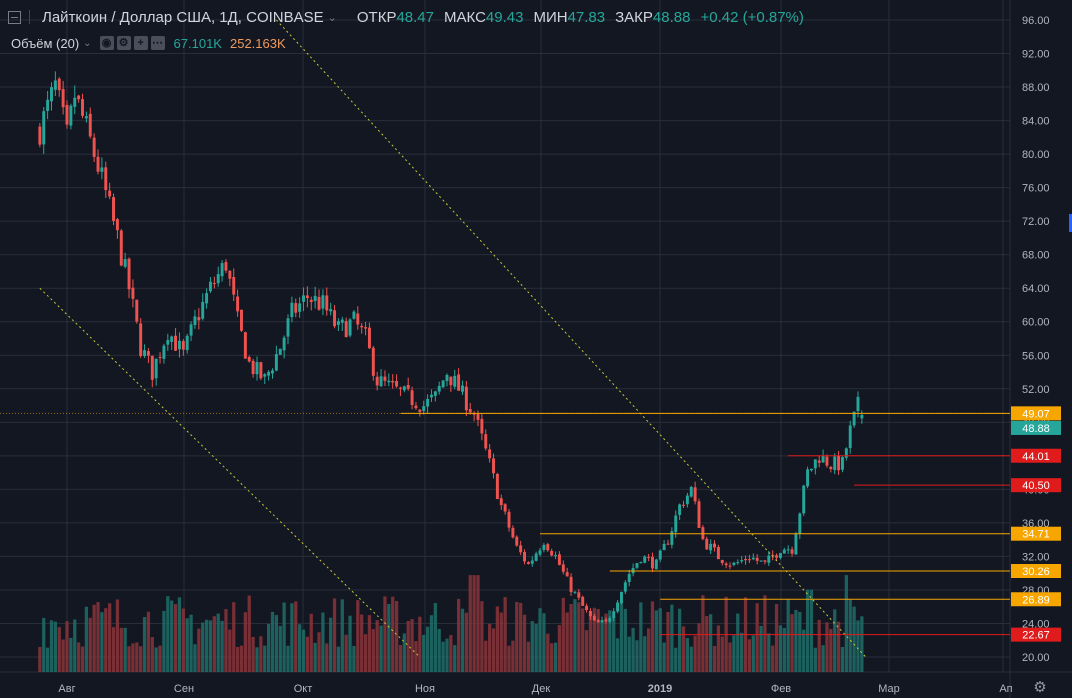 This screenshot has width=1072, height=698. I want to click on price-tag-label: 22.67, so click(1036, 636).